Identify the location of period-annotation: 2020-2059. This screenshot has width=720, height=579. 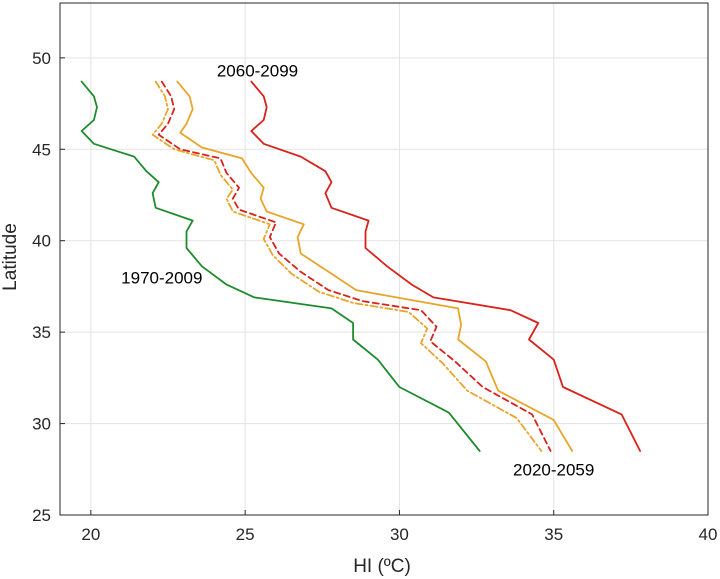
(553, 469).